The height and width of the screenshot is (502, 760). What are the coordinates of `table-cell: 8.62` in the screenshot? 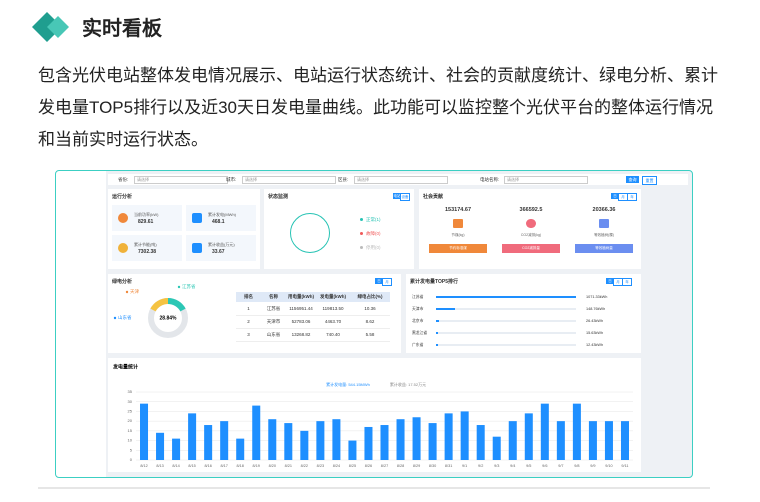 It's located at (370, 322).